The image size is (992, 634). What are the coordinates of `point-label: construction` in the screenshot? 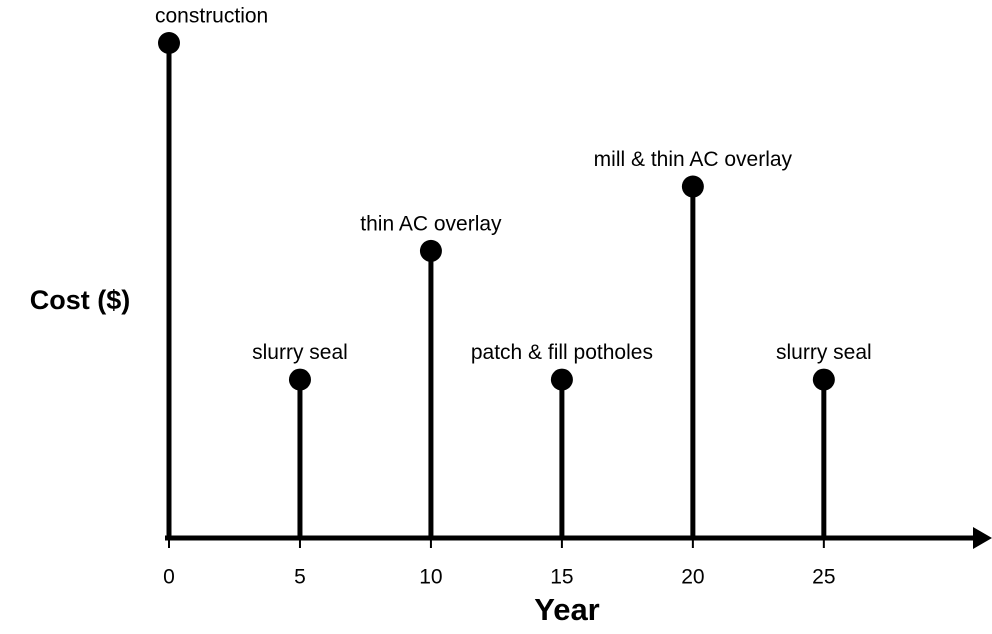 It's located at (211, 16).